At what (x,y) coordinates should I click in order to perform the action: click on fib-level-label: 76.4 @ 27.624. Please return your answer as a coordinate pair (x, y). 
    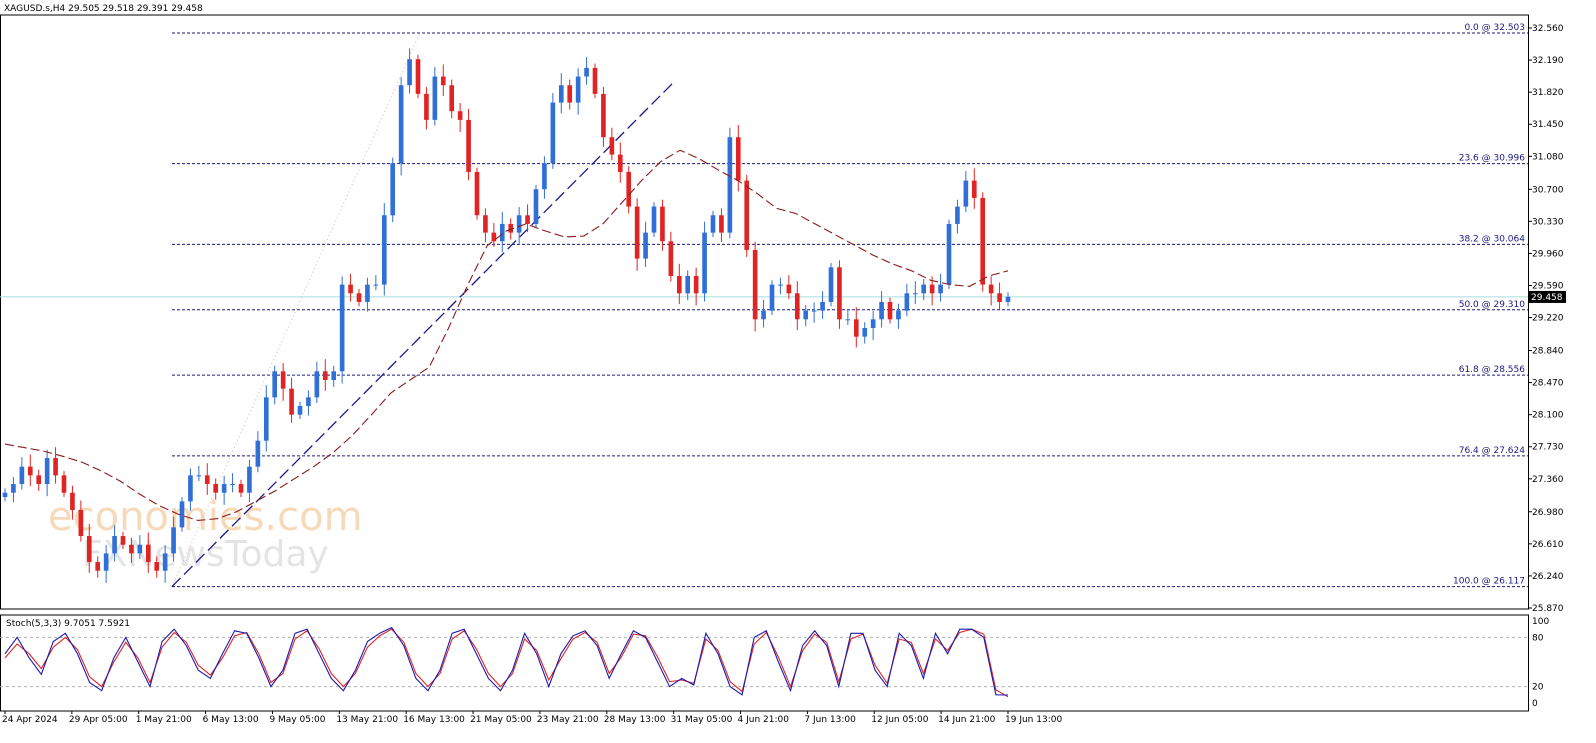
    Looking at the image, I should click on (1492, 451).